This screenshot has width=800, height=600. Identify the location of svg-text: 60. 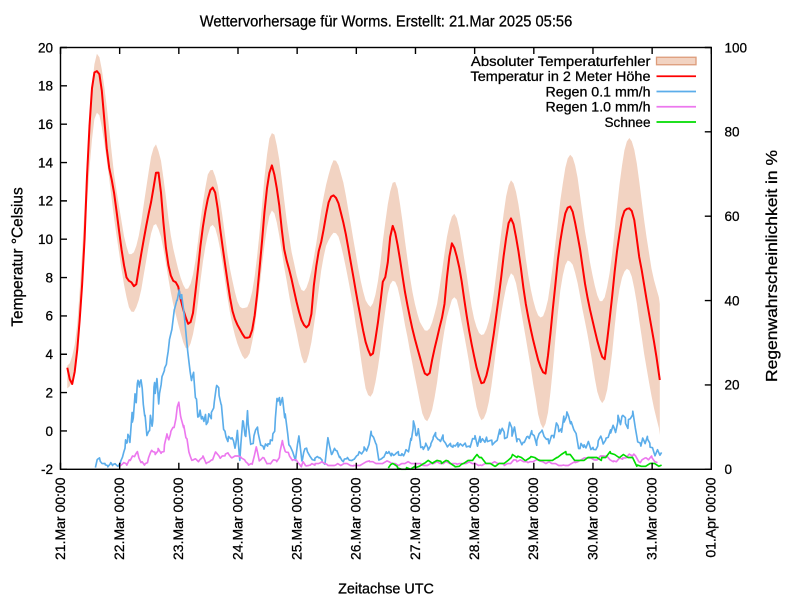
(732, 216).